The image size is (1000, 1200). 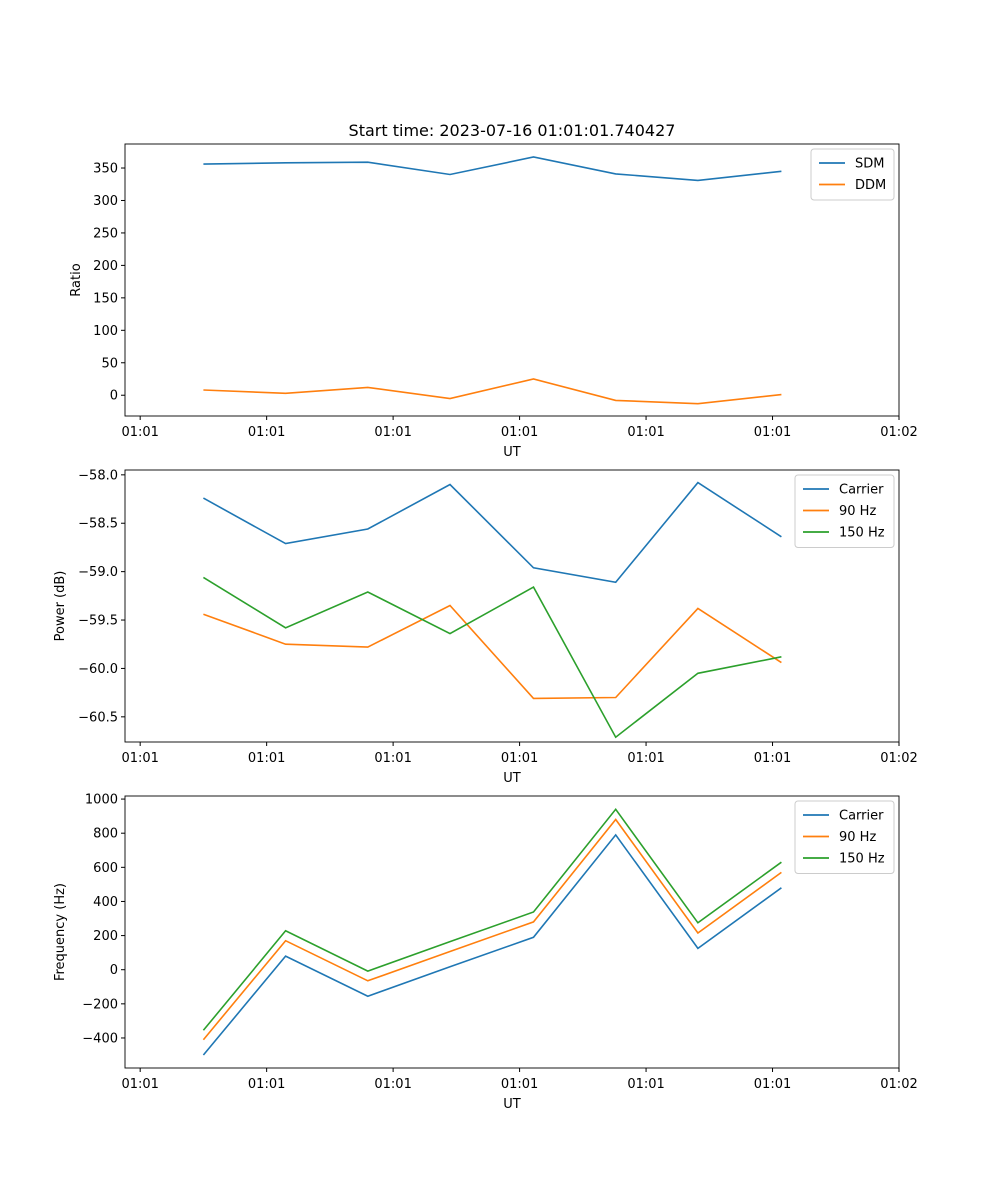 What do you see at coordinates (101, 800) in the screenshot?
I see `y-tick-label: 1000` at bounding box center [101, 800].